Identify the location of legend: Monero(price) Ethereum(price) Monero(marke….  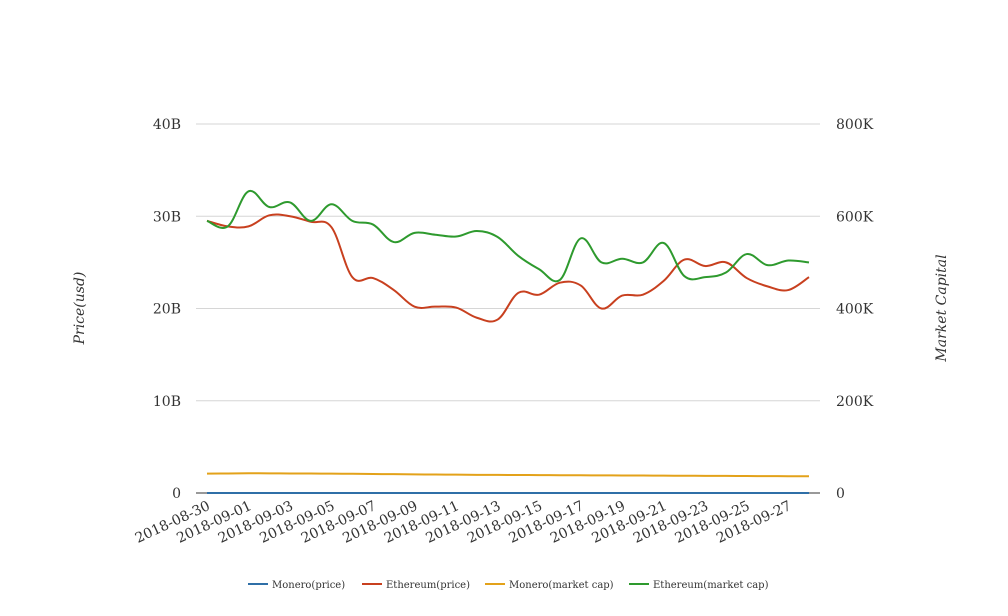
(508, 585).